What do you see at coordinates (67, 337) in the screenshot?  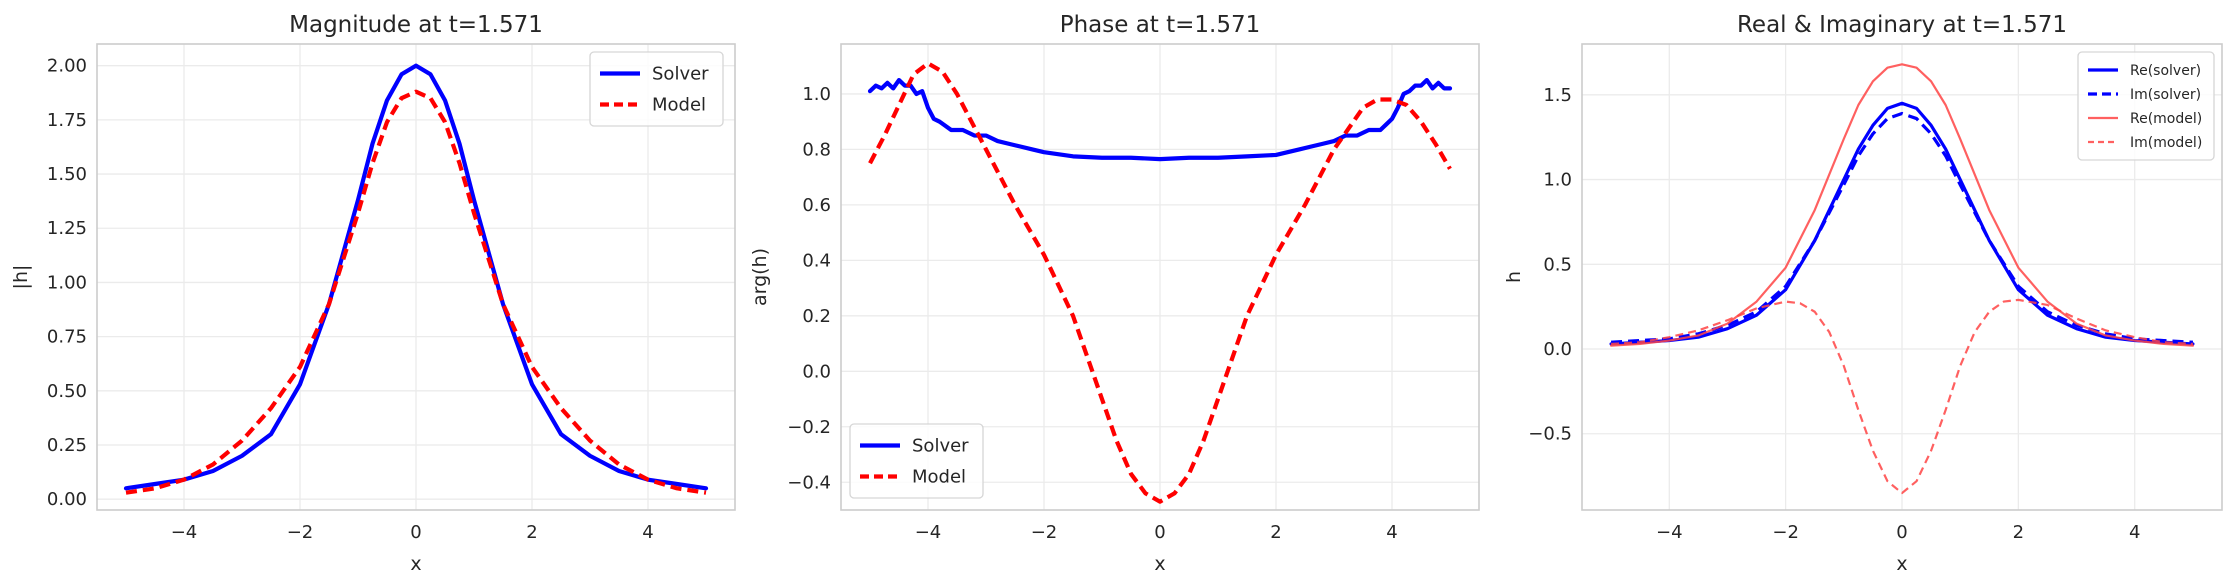 I see `y-tick-label: 0.75` at bounding box center [67, 337].